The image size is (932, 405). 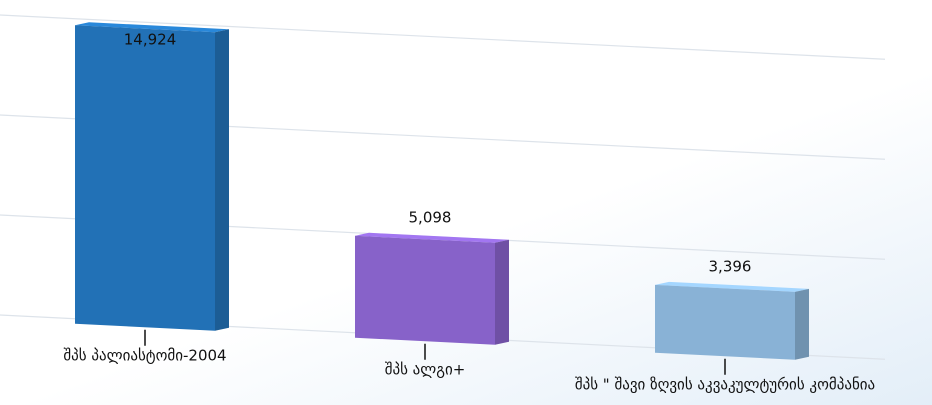 What do you see at coordinates (425, 369) in the screenshot?
I see `x-tick-label: შპს ალგი+` at bounding box center [425, 369].